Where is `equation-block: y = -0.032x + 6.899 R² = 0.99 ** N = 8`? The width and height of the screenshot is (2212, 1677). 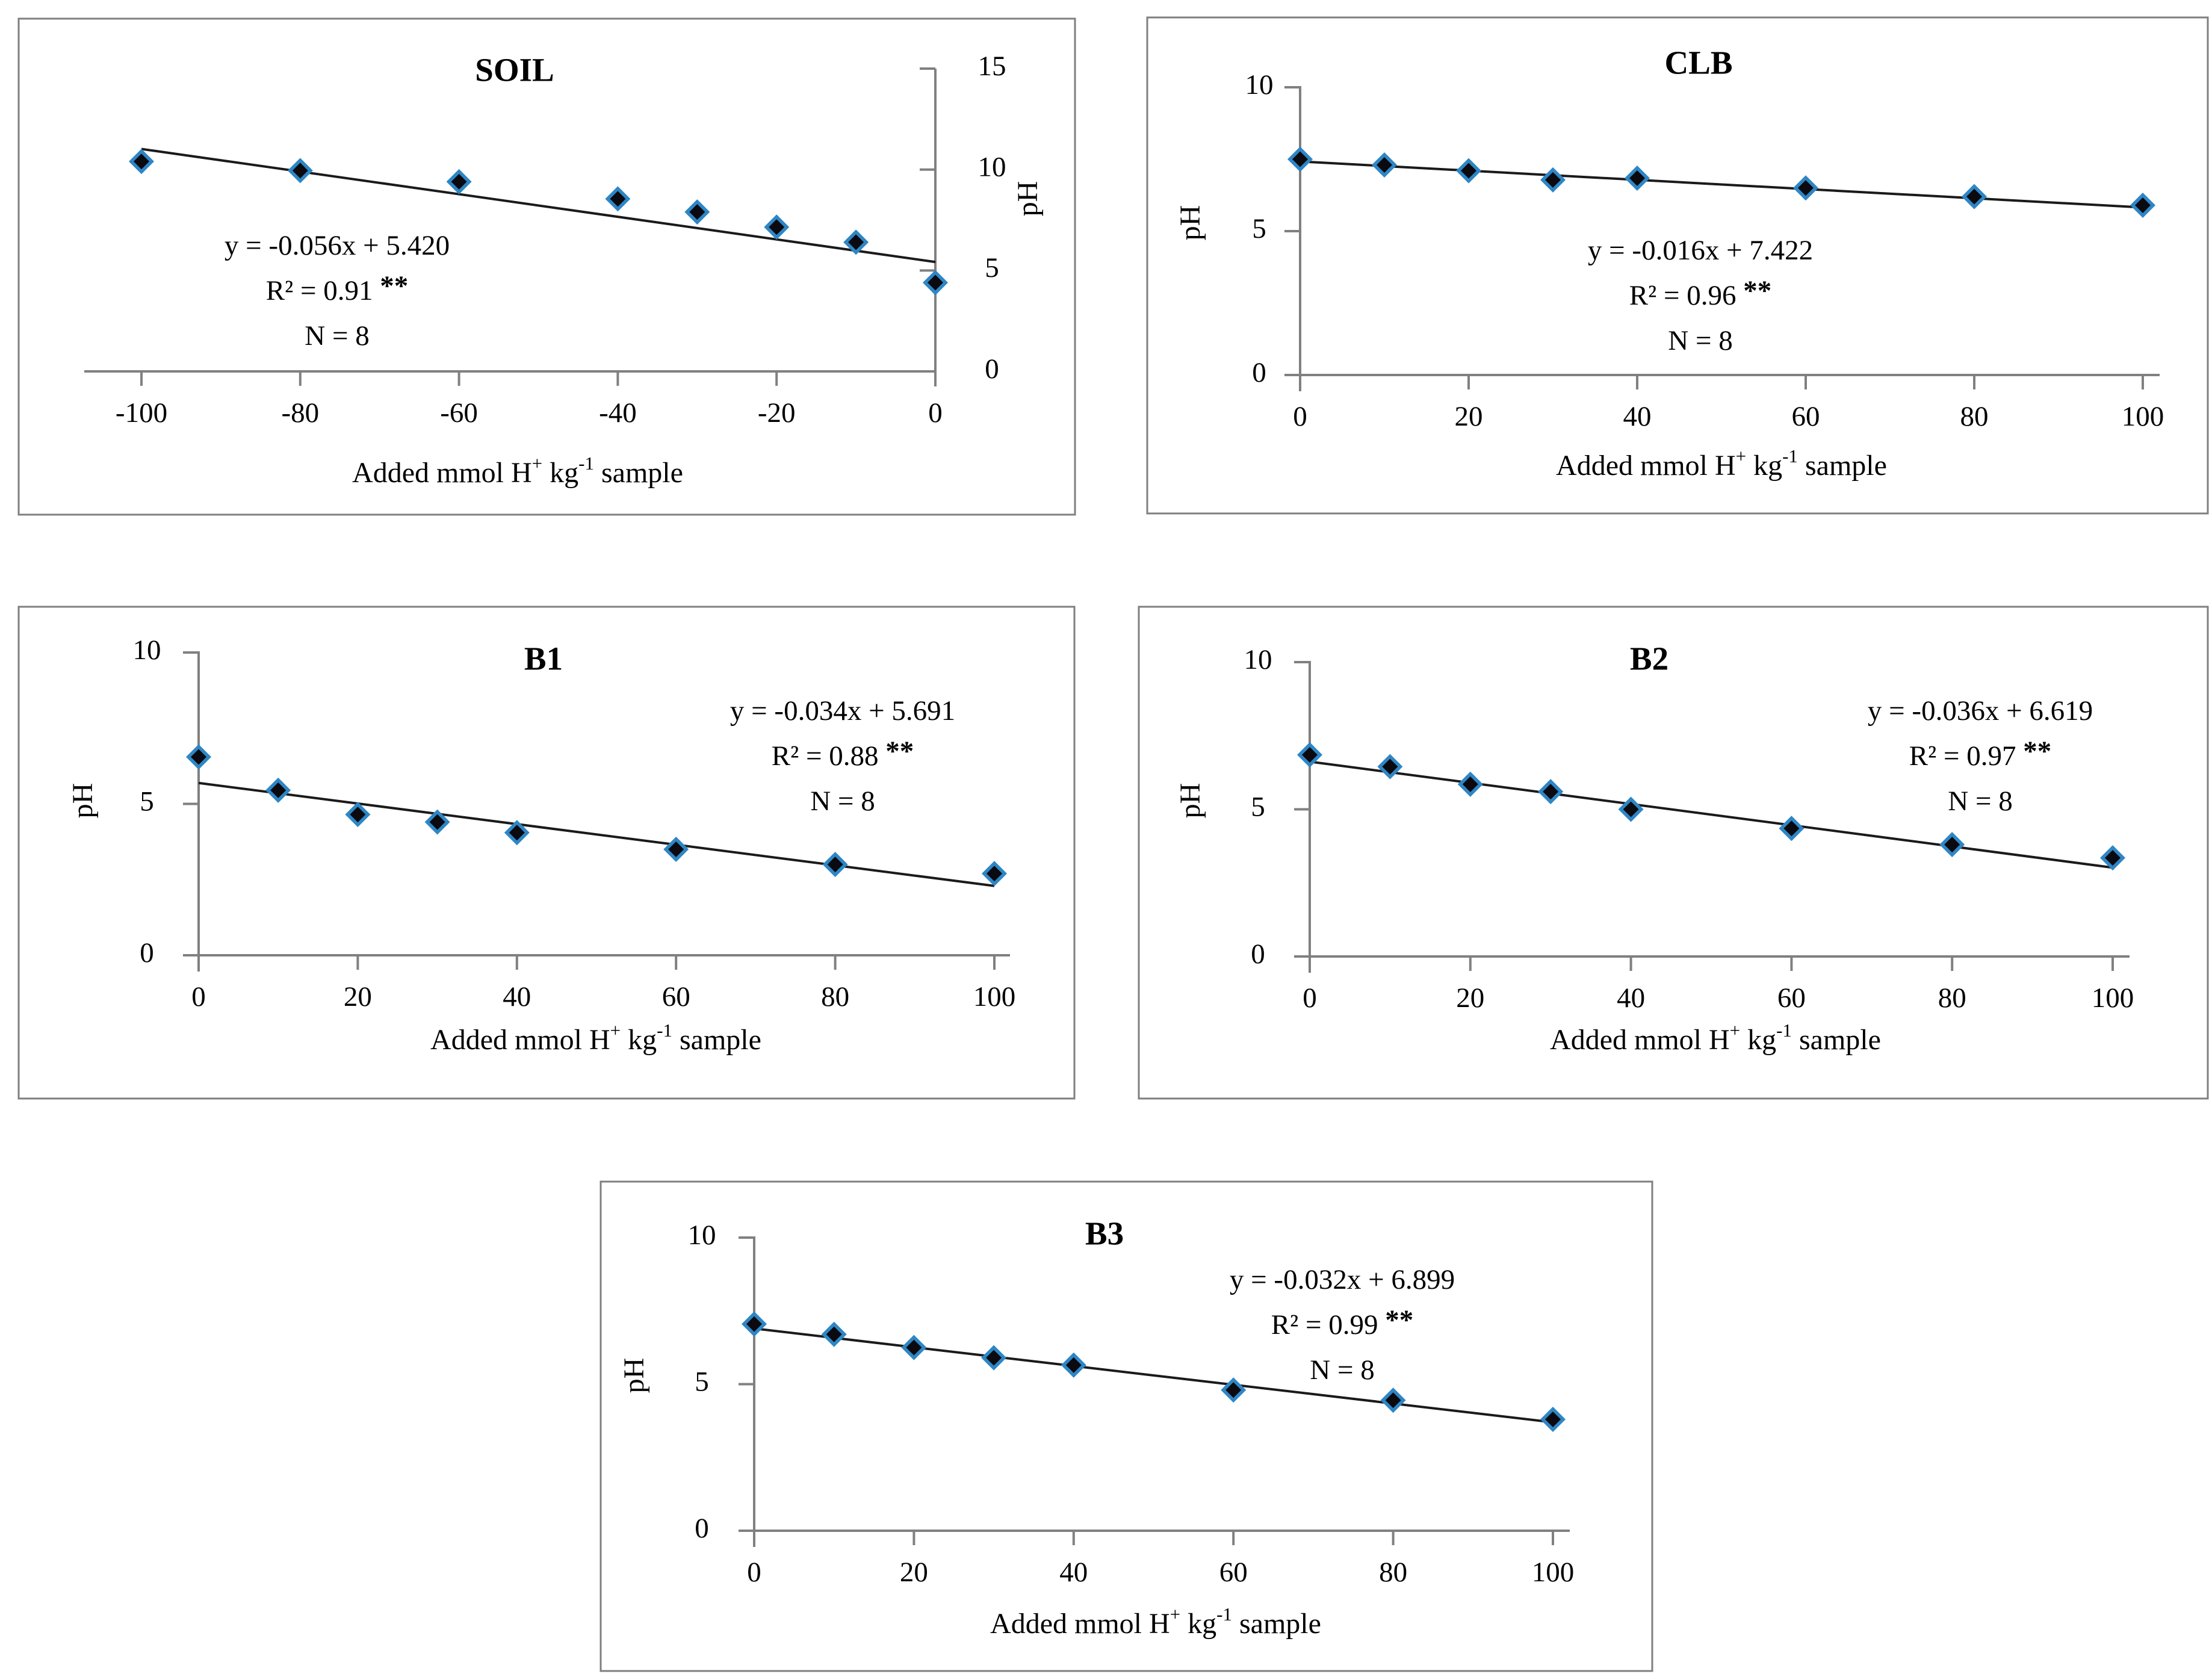
equation-block: y = -0.032x + 6.899 R² = 0.99 ** N = 8 is located at coordinates (1342, 1325).